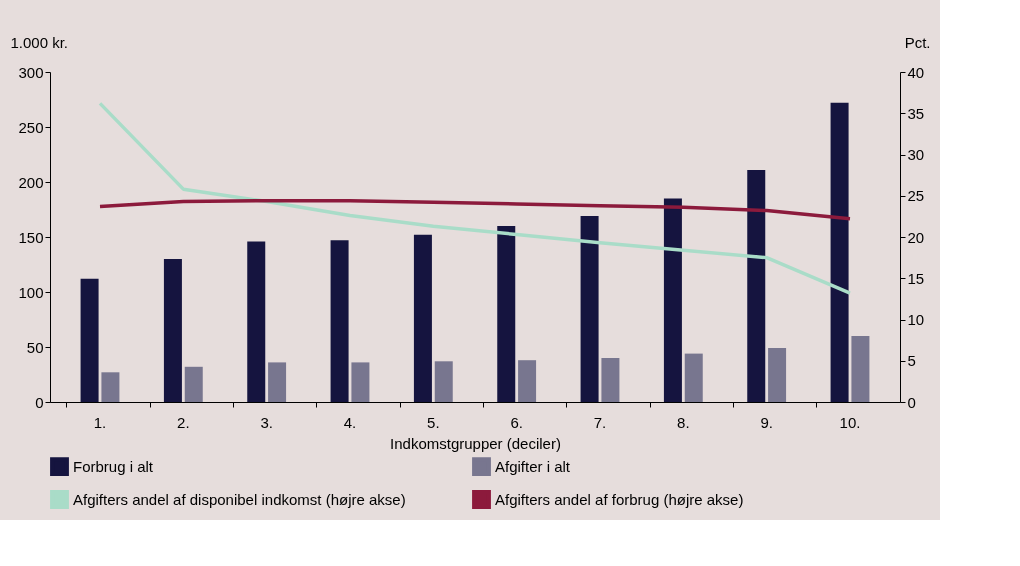 This screenshot has width=1020, height=566. Describe the element at coordinates (916, 113) in the screenshot. I see `y2-tick-label: 35` at that location.